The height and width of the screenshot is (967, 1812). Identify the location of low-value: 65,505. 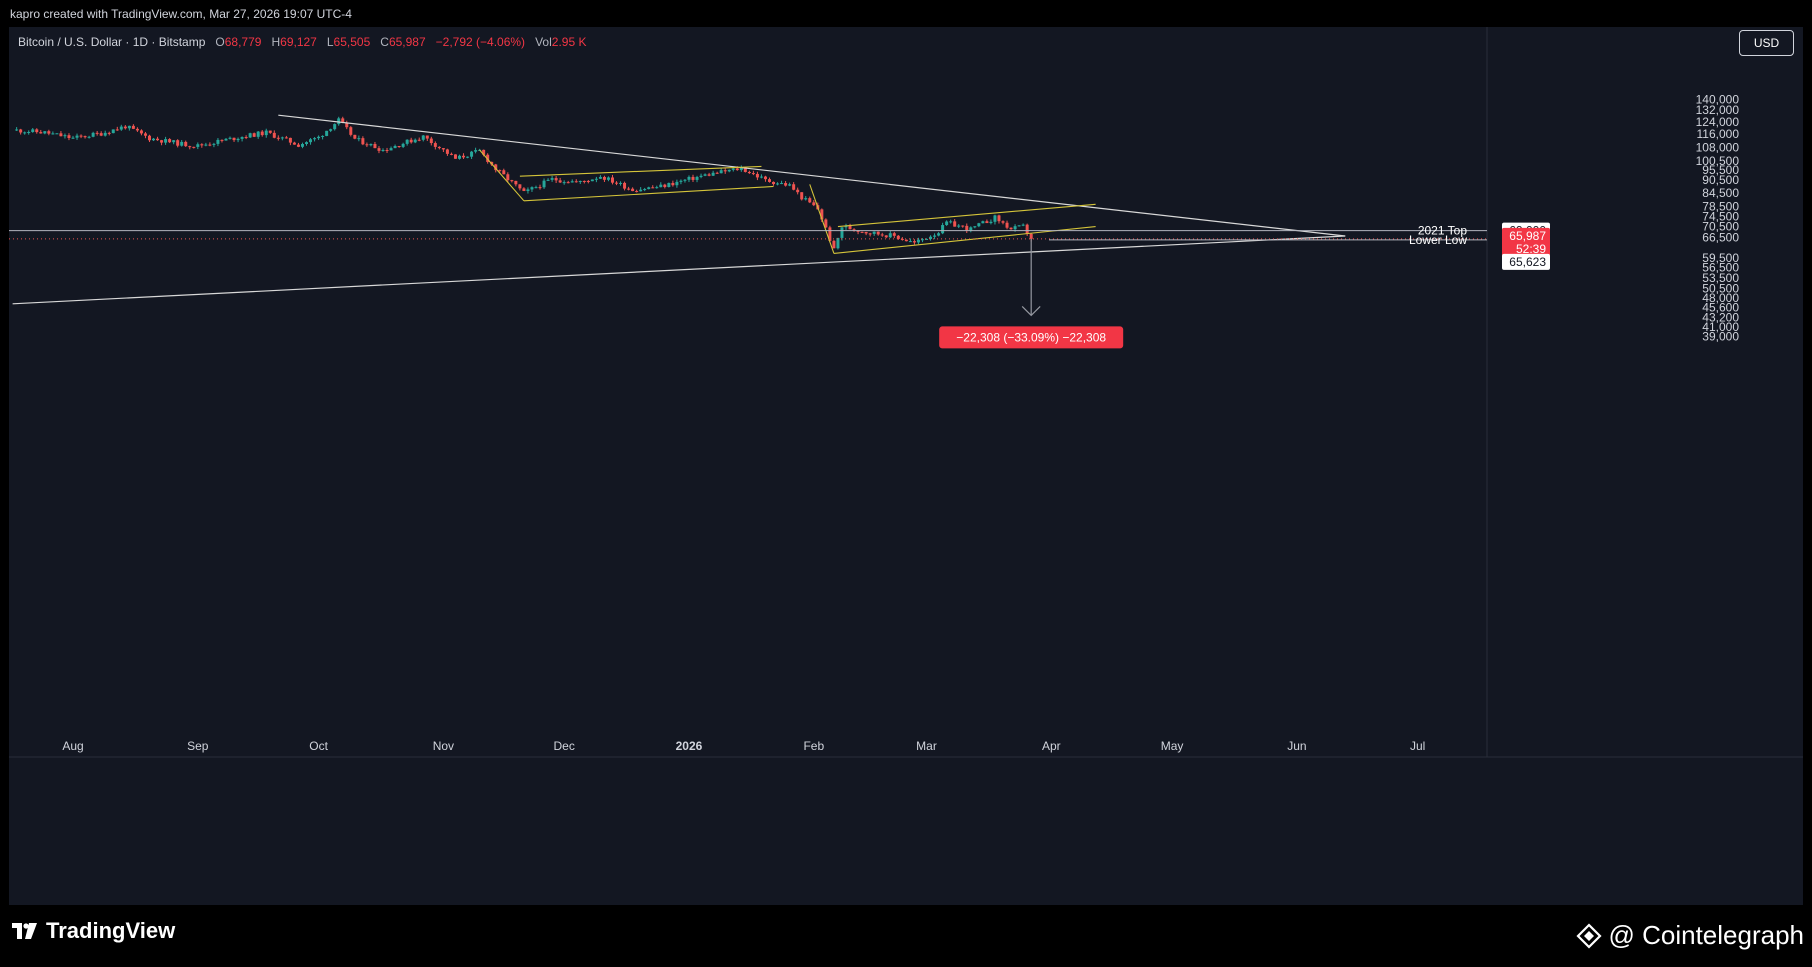
(352, 42).